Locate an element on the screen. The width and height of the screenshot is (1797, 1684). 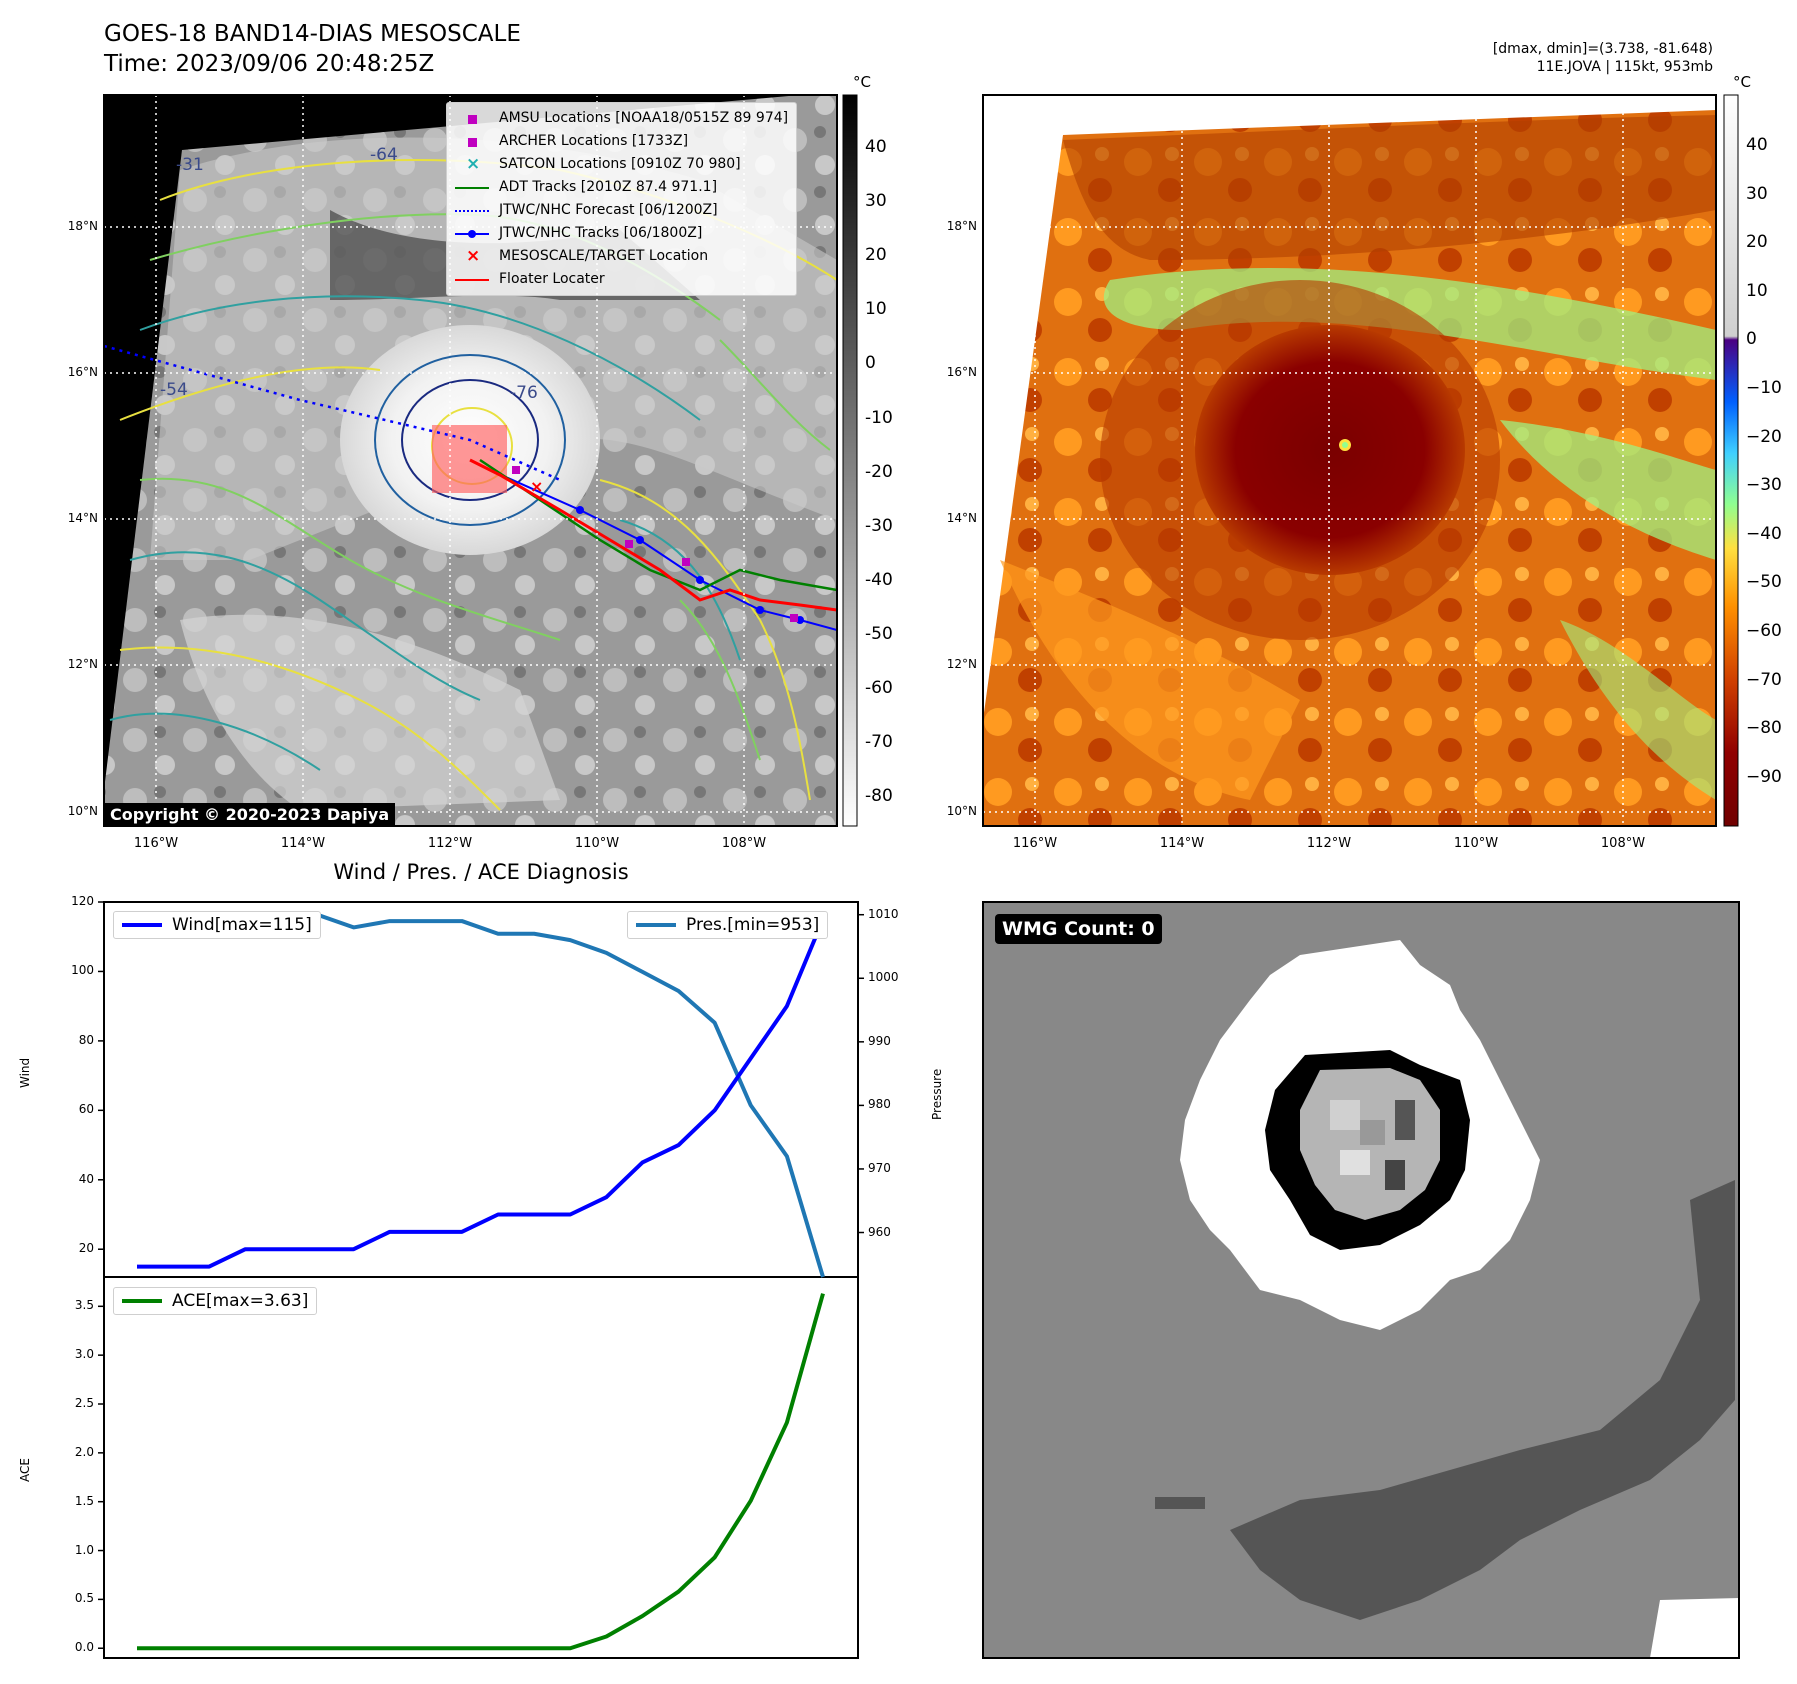
legend-item: Floater Locater is located at coordinates (621, 279).